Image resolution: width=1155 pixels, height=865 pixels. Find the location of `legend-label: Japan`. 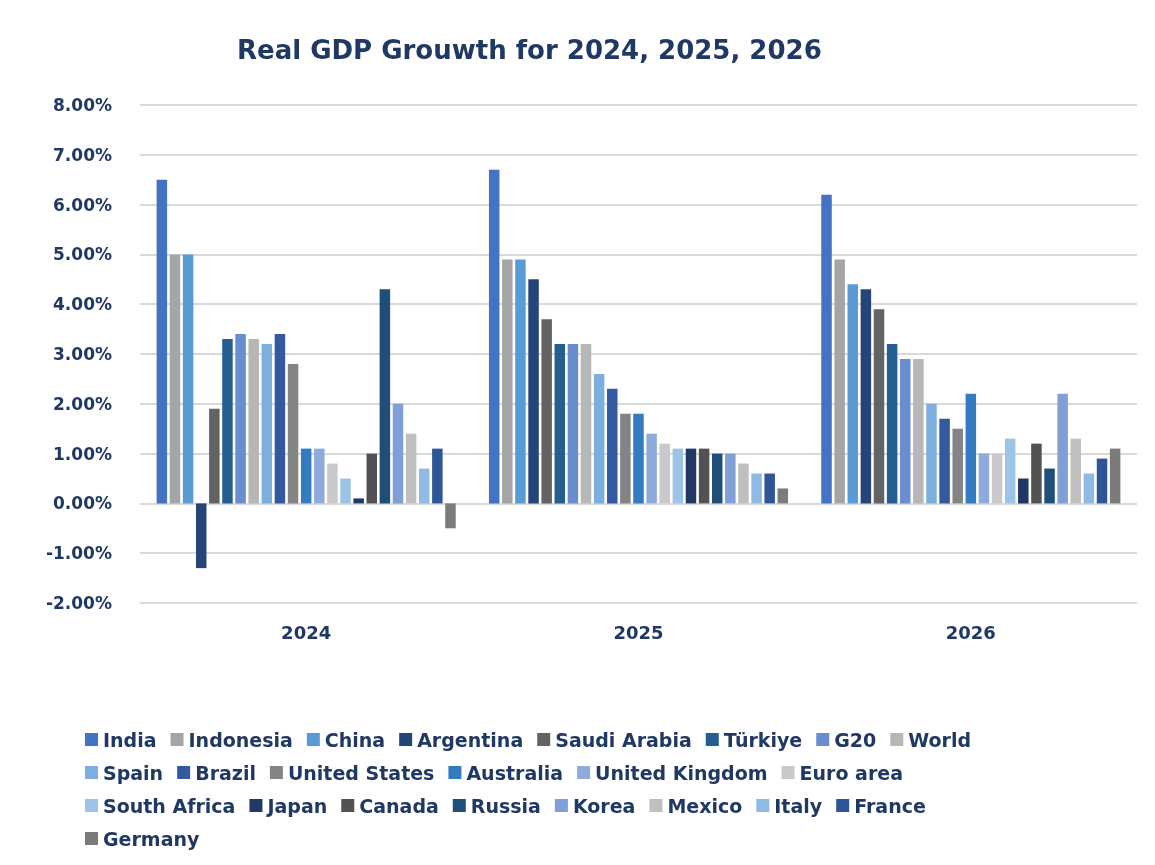

legend-label: Japan is located at coordinates (296, 805).